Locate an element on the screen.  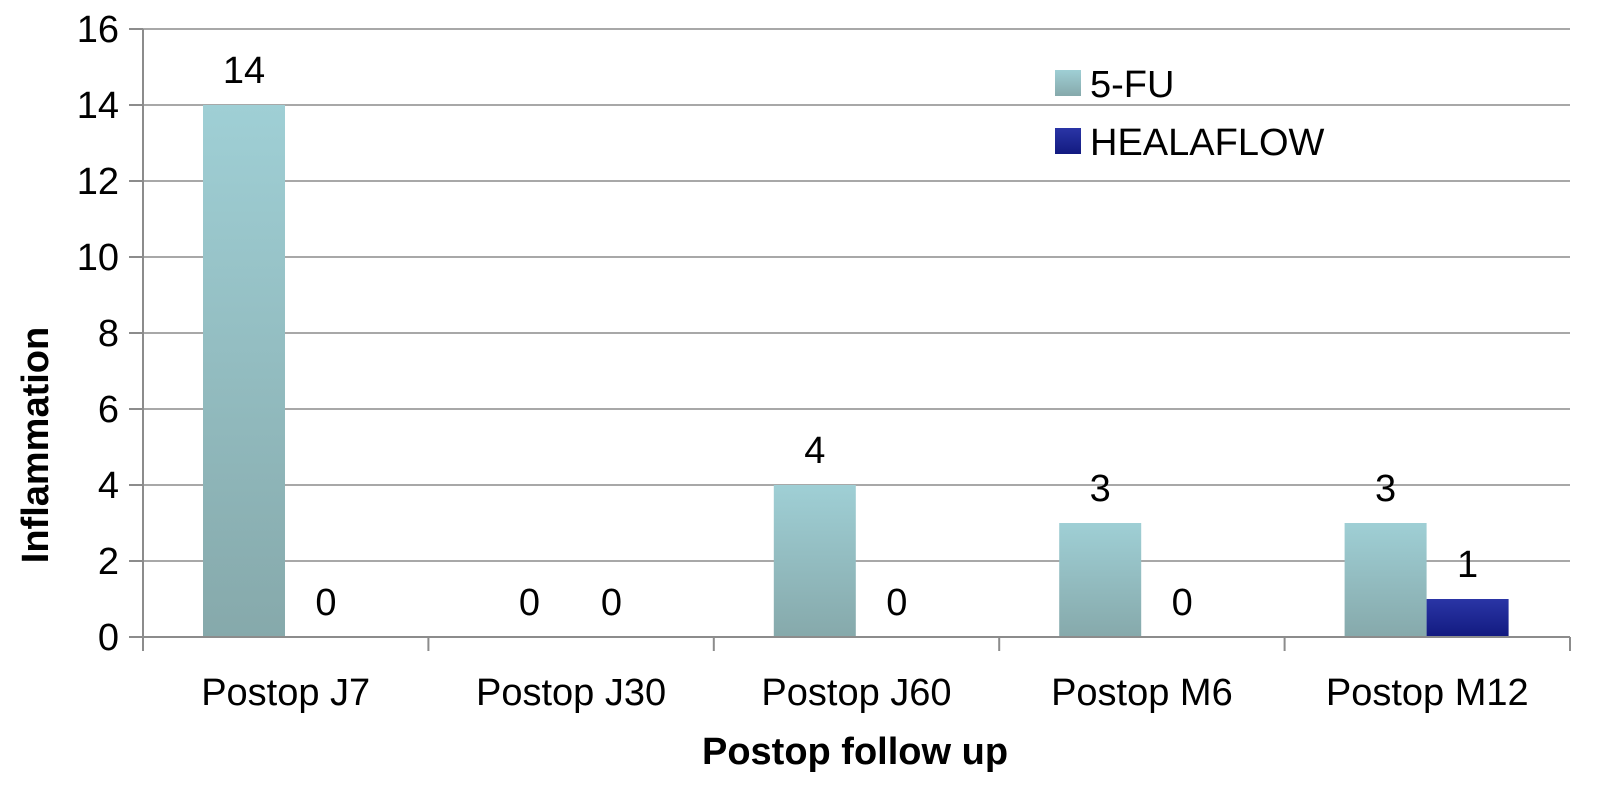
y-tick-label: 8 is located at coordinates (108, 334).